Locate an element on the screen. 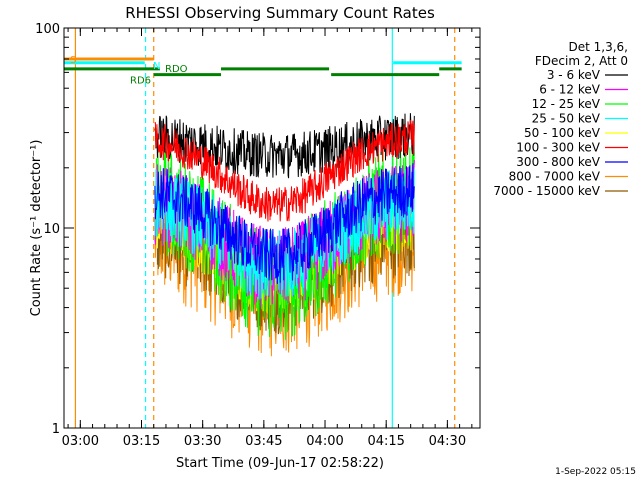 The image size is (640, 480). y-tick-label: 10 is located at coordinates (51, 229).